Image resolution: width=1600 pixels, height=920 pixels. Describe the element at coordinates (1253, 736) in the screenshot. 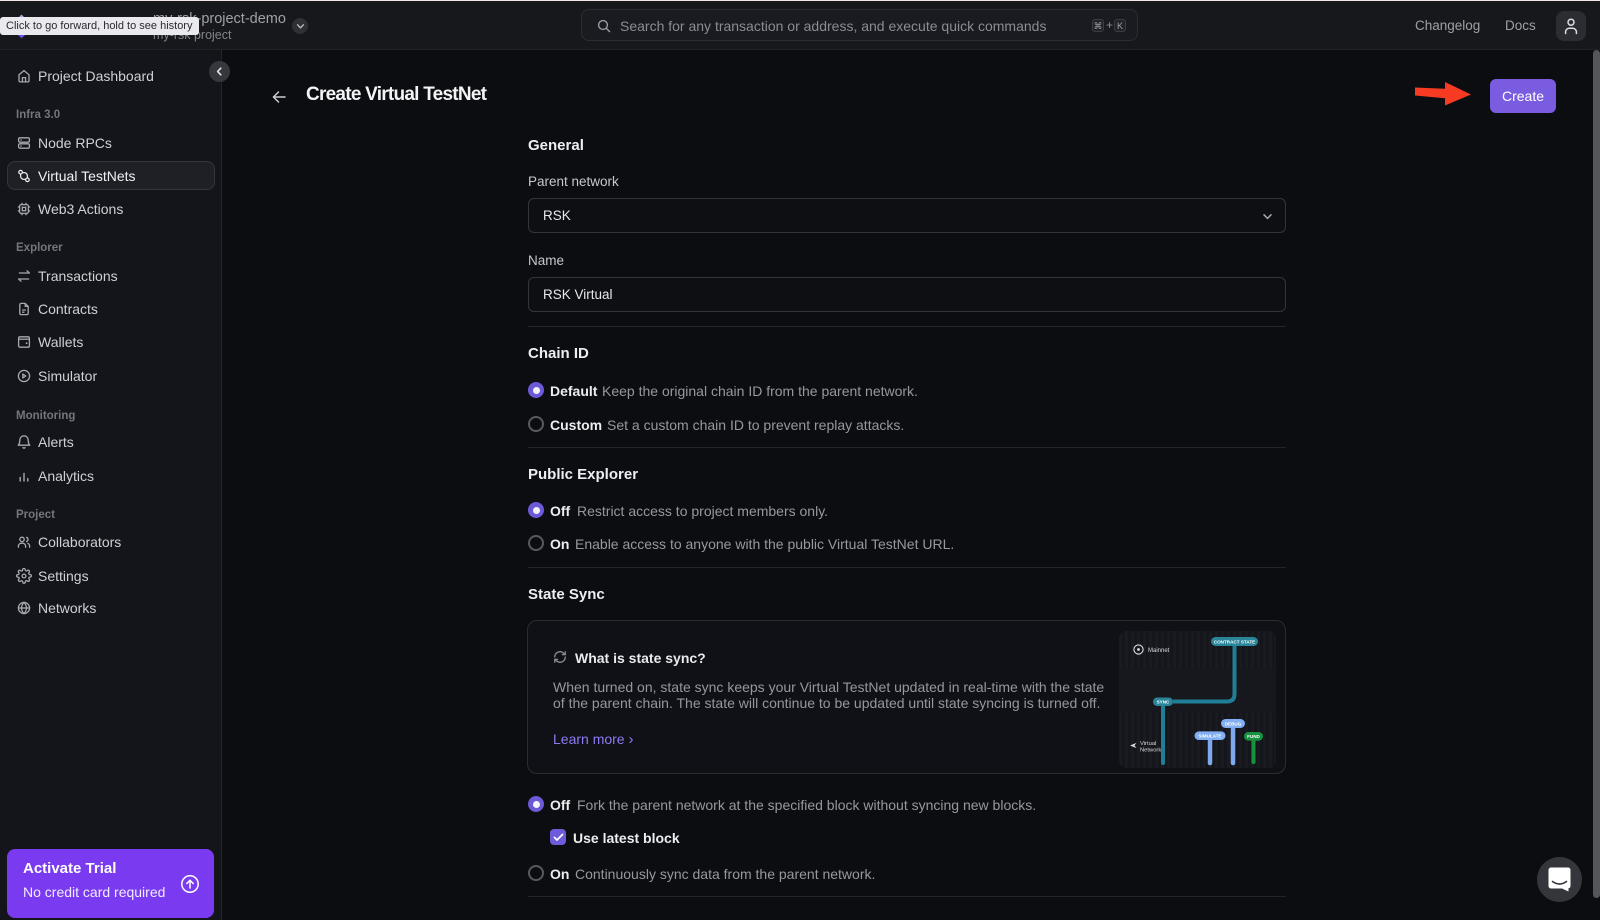

I see `svg-text: FUND` at that location.